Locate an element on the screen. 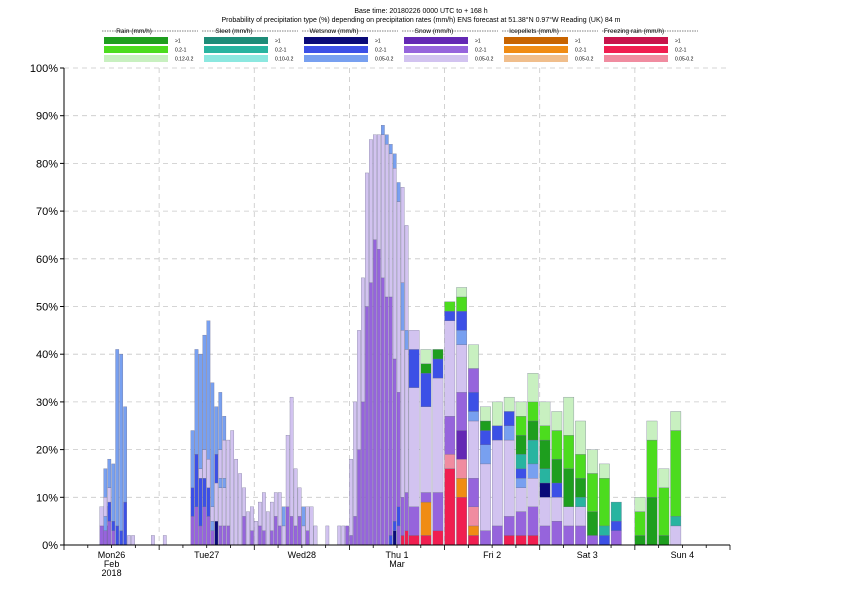 Image resolution: width=842 pixels, height=596 pixels. legend-swatch-label: 0.05-0.2 is located at coordinates (484, 60).